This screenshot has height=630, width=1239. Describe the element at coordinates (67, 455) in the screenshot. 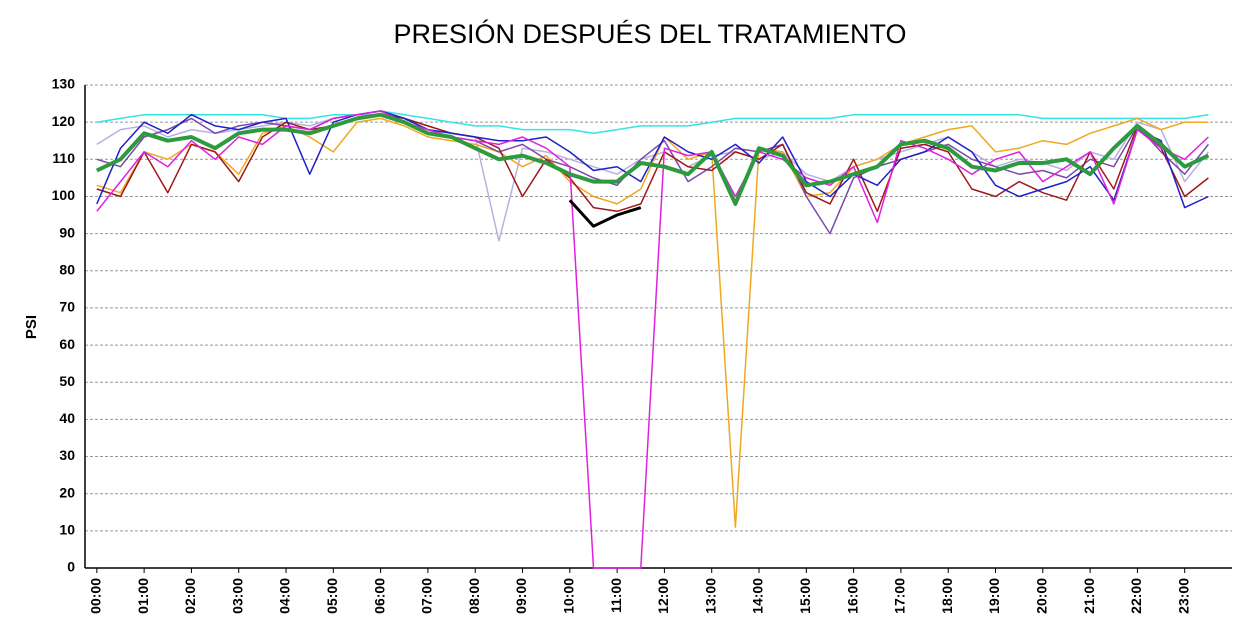

I see `y-tick-label: 30` at that location.